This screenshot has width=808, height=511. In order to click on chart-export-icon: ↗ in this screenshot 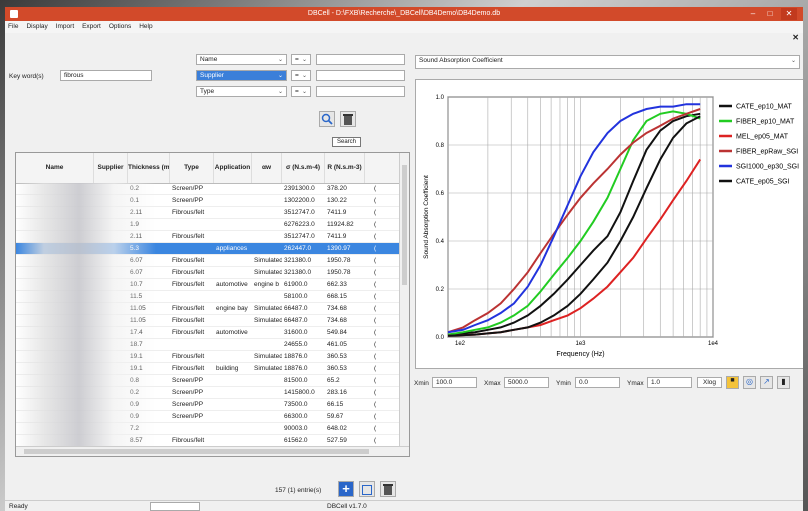, I will do `click(766, 381)`.